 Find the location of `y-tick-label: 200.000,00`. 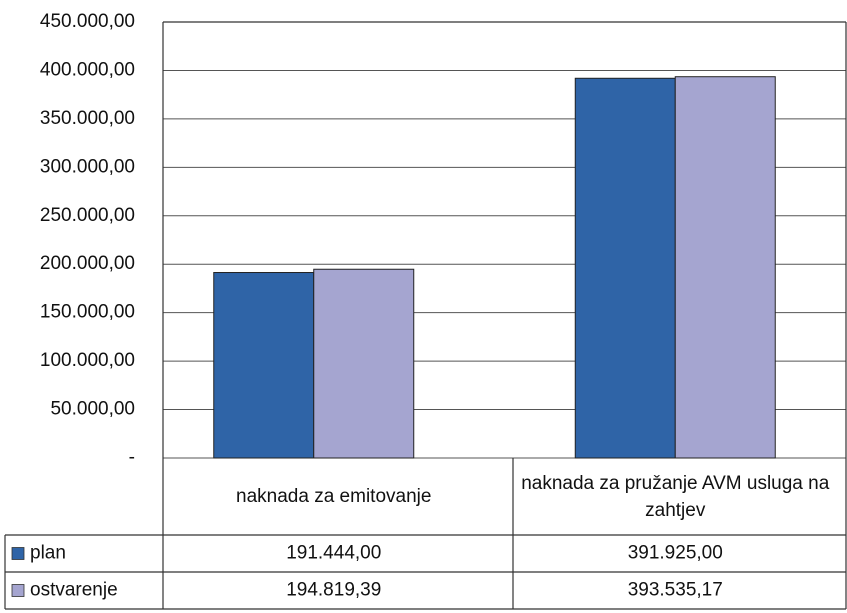

y-tick-label: 200.000,00 is located at coordinates (87, 263).